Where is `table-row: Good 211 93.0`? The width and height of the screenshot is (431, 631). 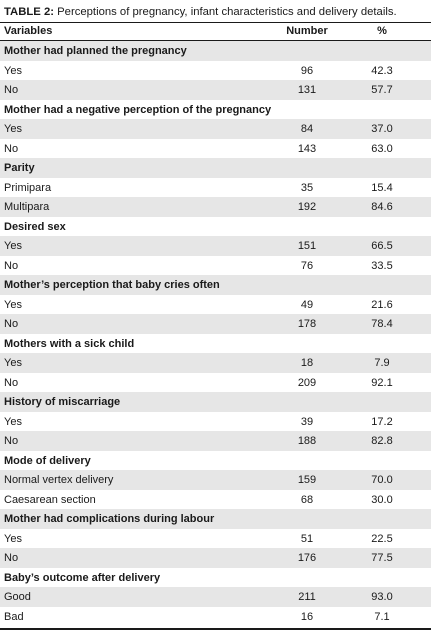
table-row: Good 211 93.0 is located at coordinates (215, 597).